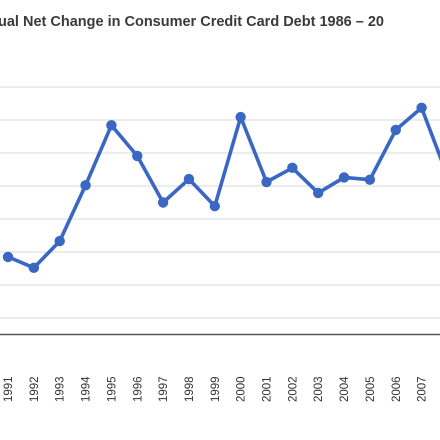 The image size is (440, 440). I want to click on x-tick-label: 1998, so click(190, 389).